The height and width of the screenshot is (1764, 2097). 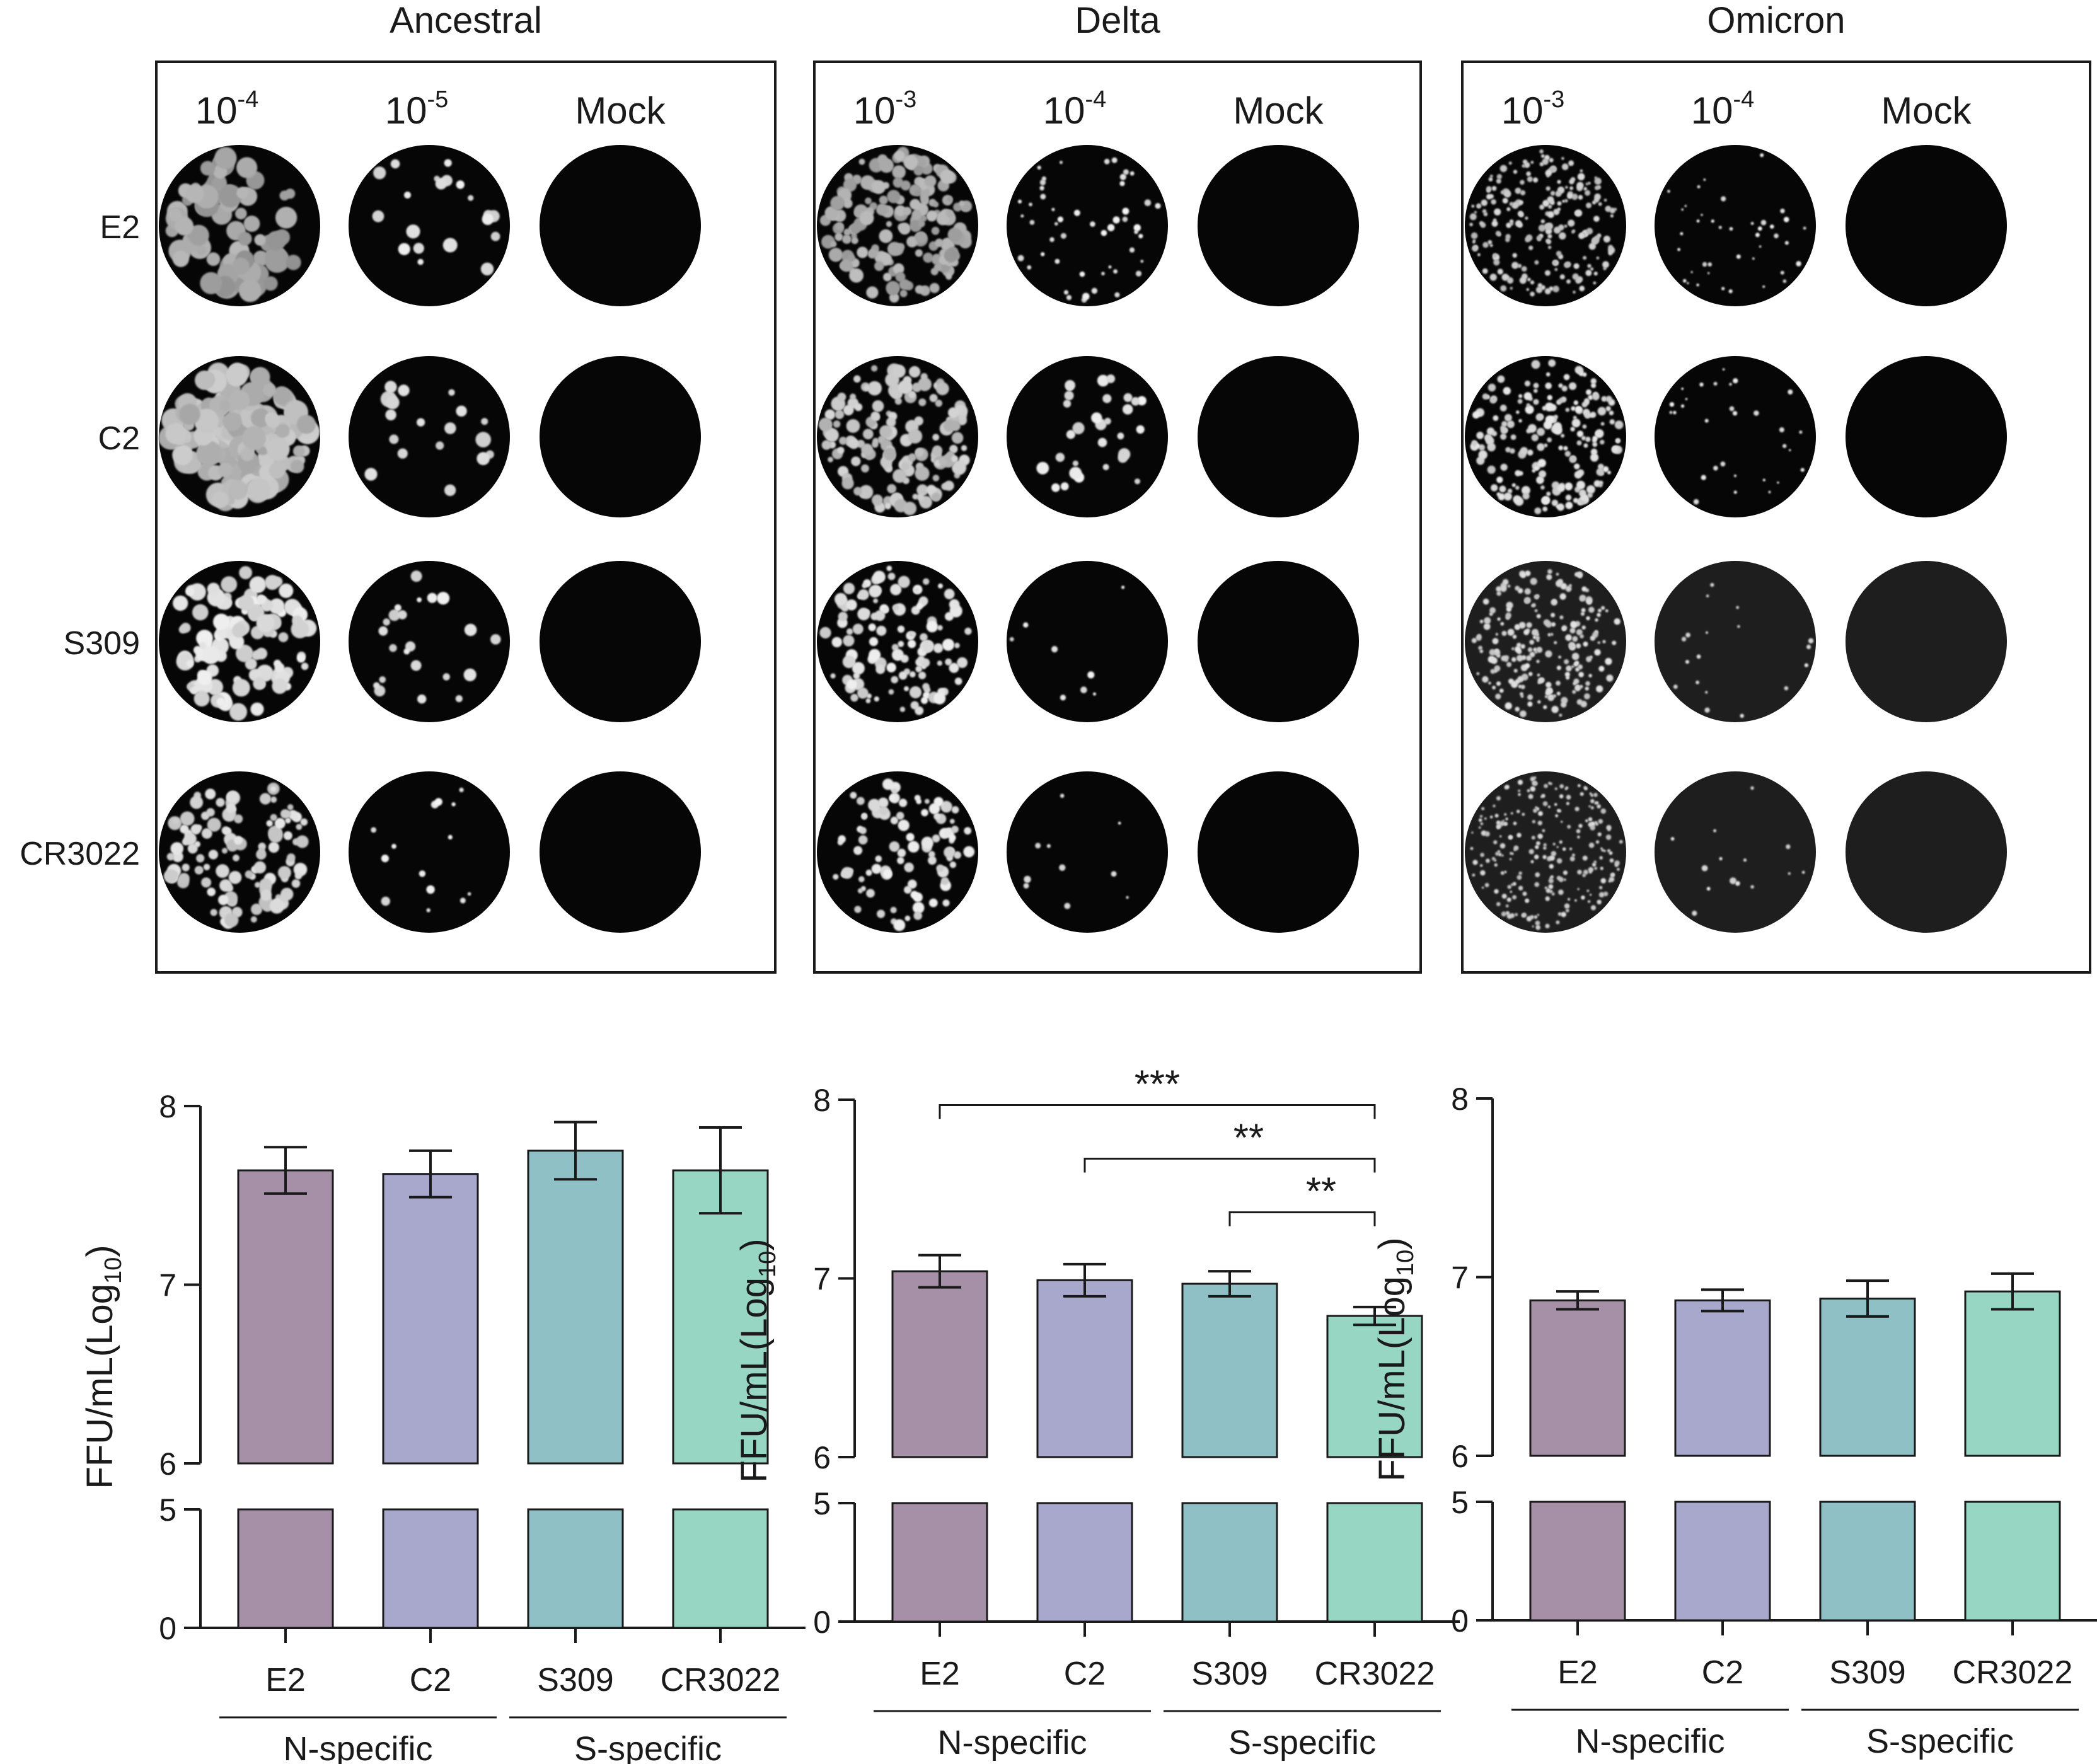 I want to click on mock-label: Mock, so click(x=1278, y=111).